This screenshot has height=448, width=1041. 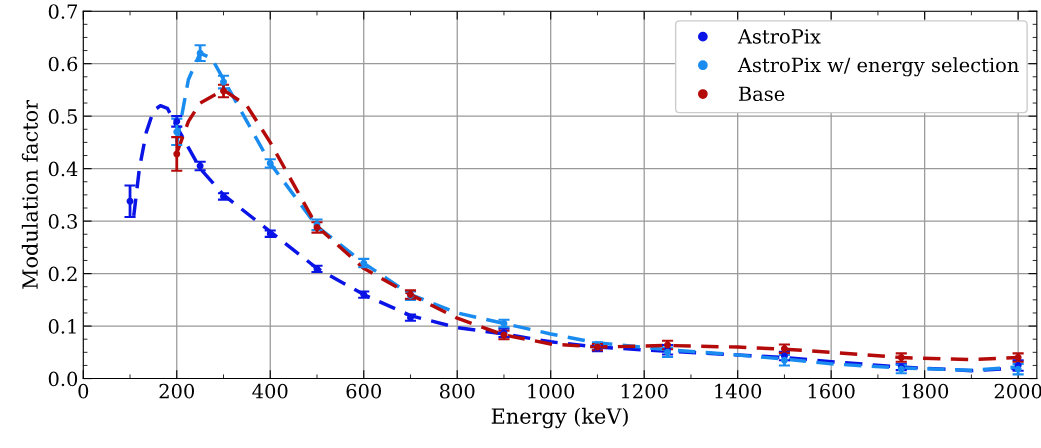 I want to click on x-tick-label: 800, so click(x=457, y=391).